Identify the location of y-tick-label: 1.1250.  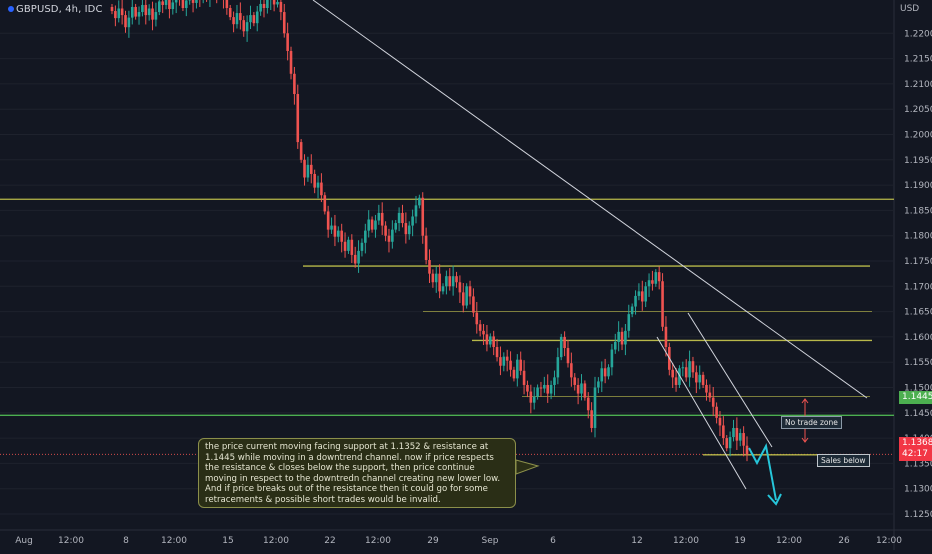
(918, 515).